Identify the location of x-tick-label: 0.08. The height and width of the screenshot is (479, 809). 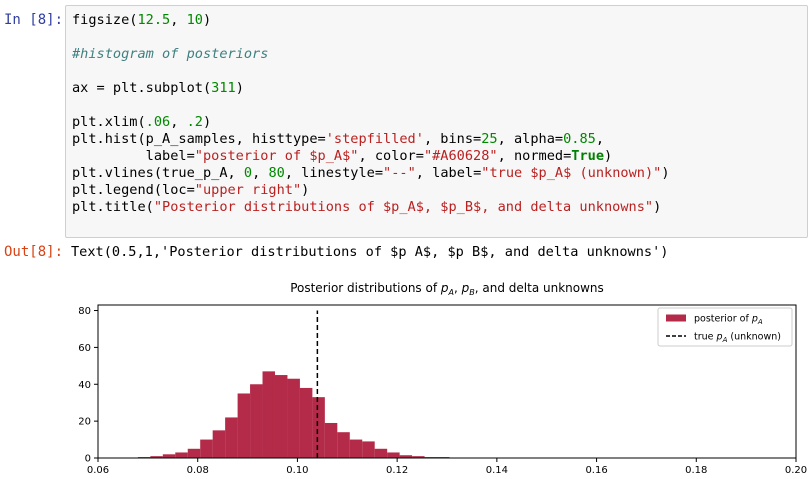
(198, 470).